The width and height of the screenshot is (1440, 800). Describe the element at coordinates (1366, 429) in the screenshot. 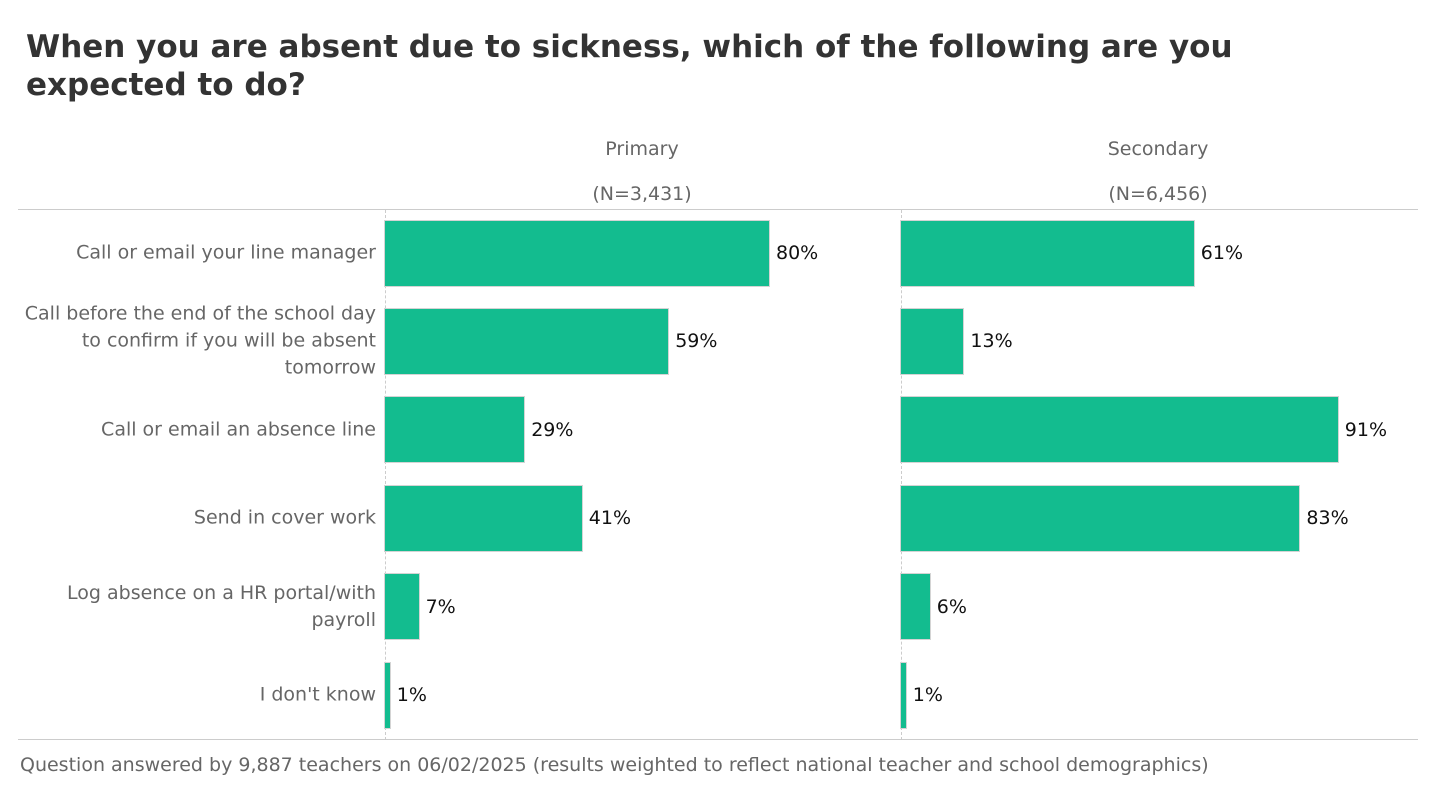

I see `data-label: 91%` at that location.